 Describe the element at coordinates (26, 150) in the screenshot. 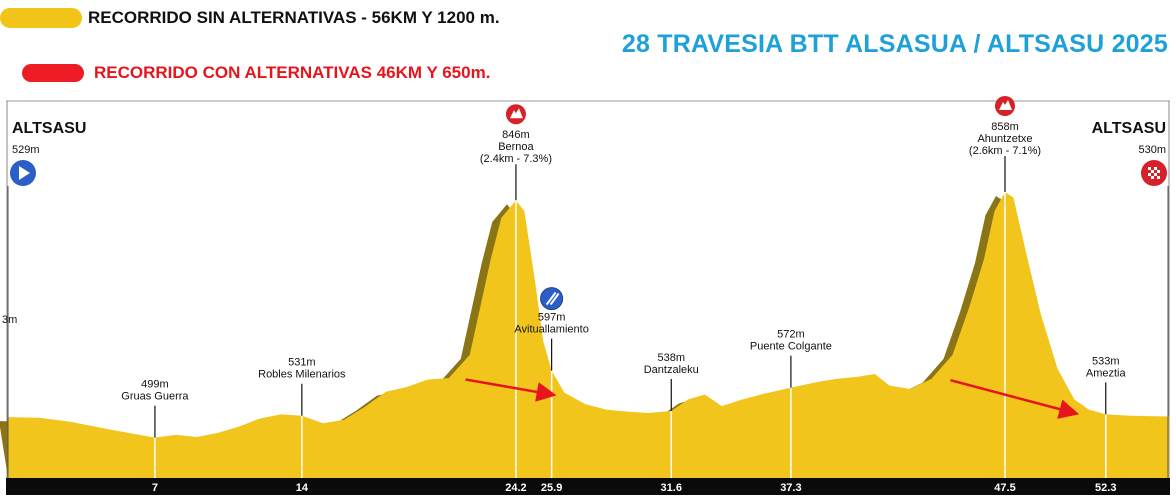

I see `start-elevation: 529m` at that location.